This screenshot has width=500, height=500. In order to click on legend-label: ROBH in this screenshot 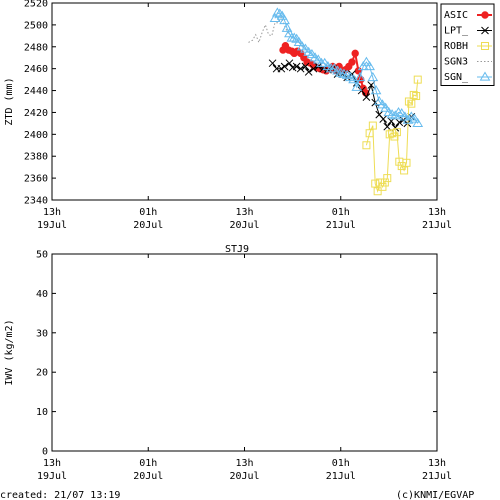, I will do `click(456, 46)`.